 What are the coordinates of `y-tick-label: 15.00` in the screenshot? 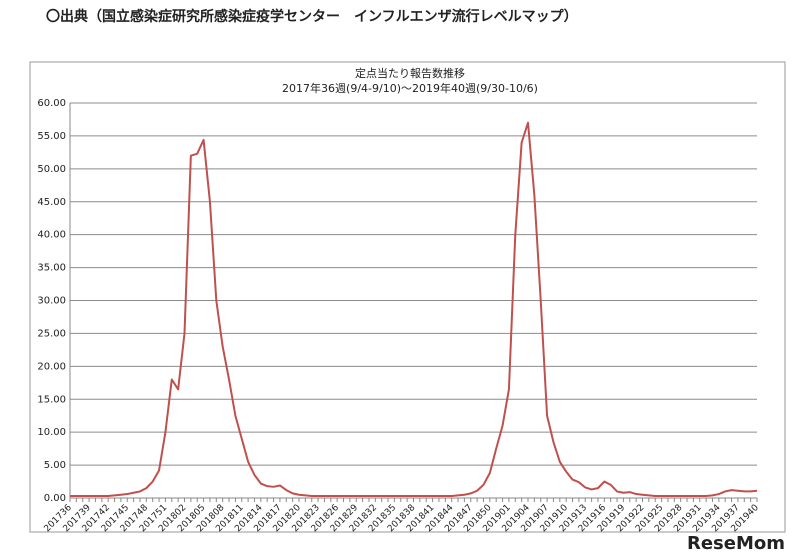 It's located at (51, 399).